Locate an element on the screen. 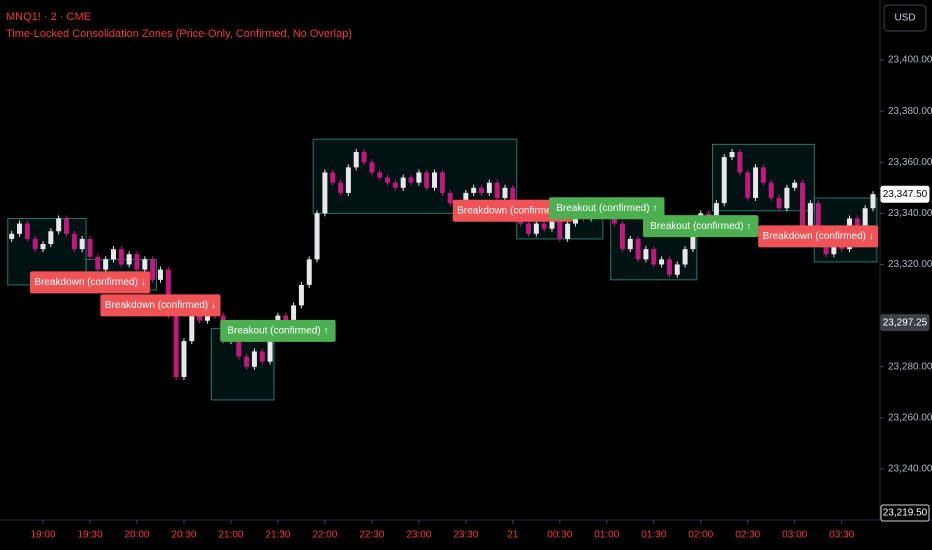 Image resolution: width=932 pixels, height=550 pixels. x-tick-label: 20:00 is located at coordinates (136, 535).